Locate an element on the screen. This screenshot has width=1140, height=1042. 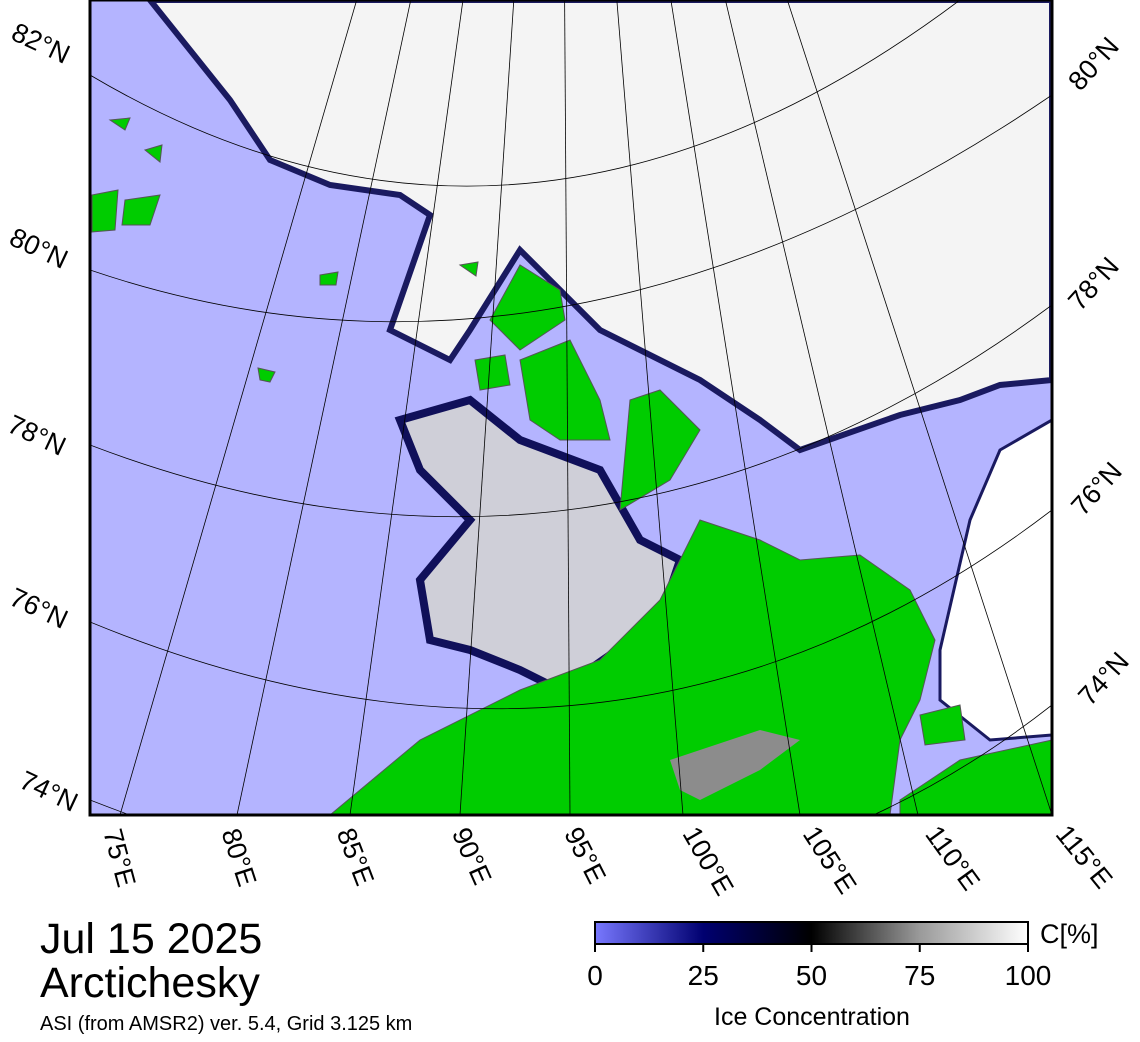
lon-label: 95°E is located at coordinates (584, 855).